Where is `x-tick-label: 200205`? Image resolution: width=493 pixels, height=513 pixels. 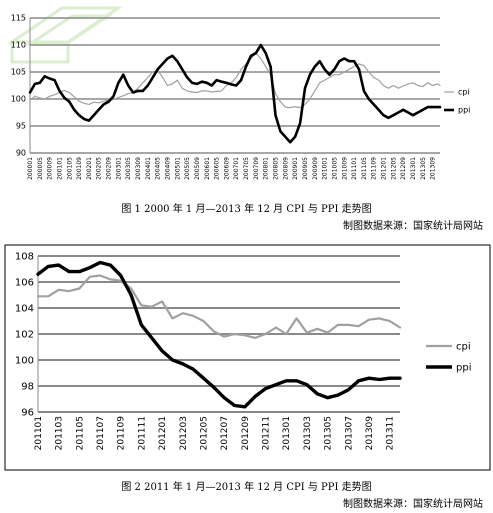
x-tick-label: 200205 is located at coordinates (99, 168).